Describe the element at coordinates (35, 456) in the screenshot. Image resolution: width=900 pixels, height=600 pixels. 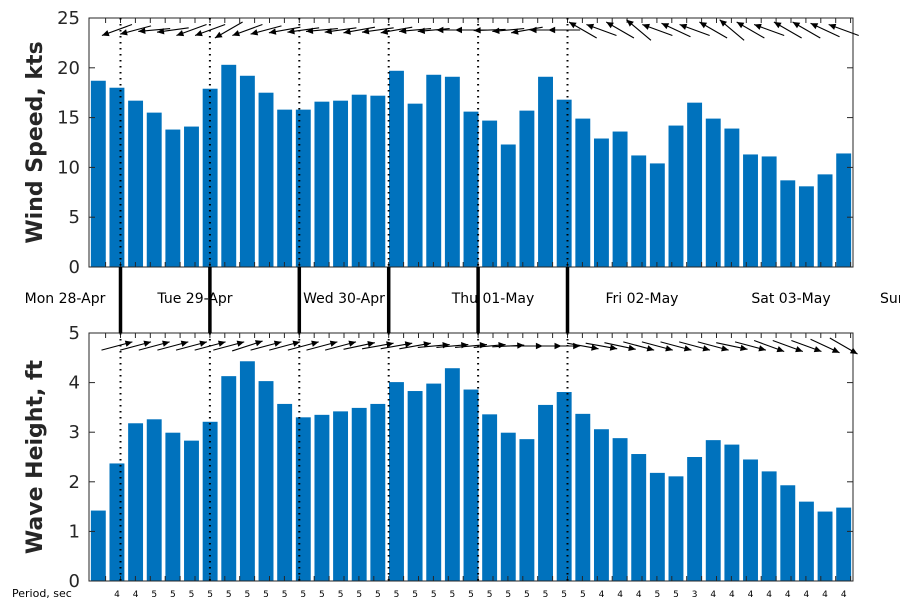
I see `wave-y-axis-label: Wave Height, ft` at that location.